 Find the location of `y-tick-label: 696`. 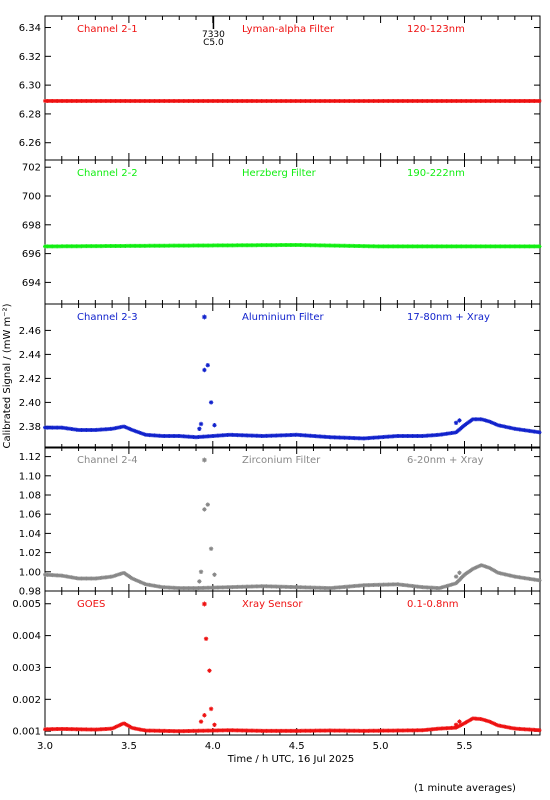

y-tick-label: 696 is located at coordinates (31, 254).